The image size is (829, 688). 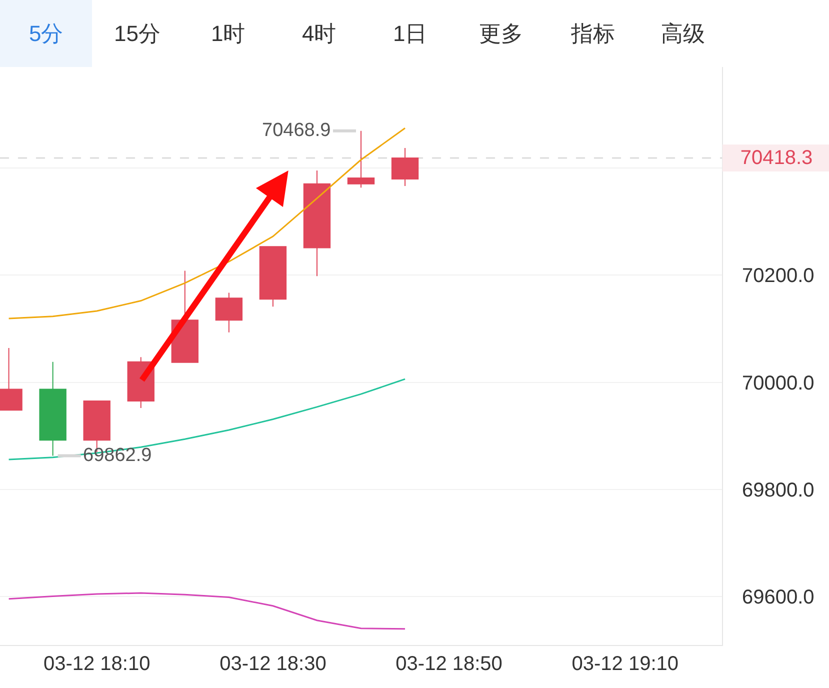 What do you see at coordinates (410, 33) in the screenshot?
I see `text: 1日` at bounding box center [410, 33].